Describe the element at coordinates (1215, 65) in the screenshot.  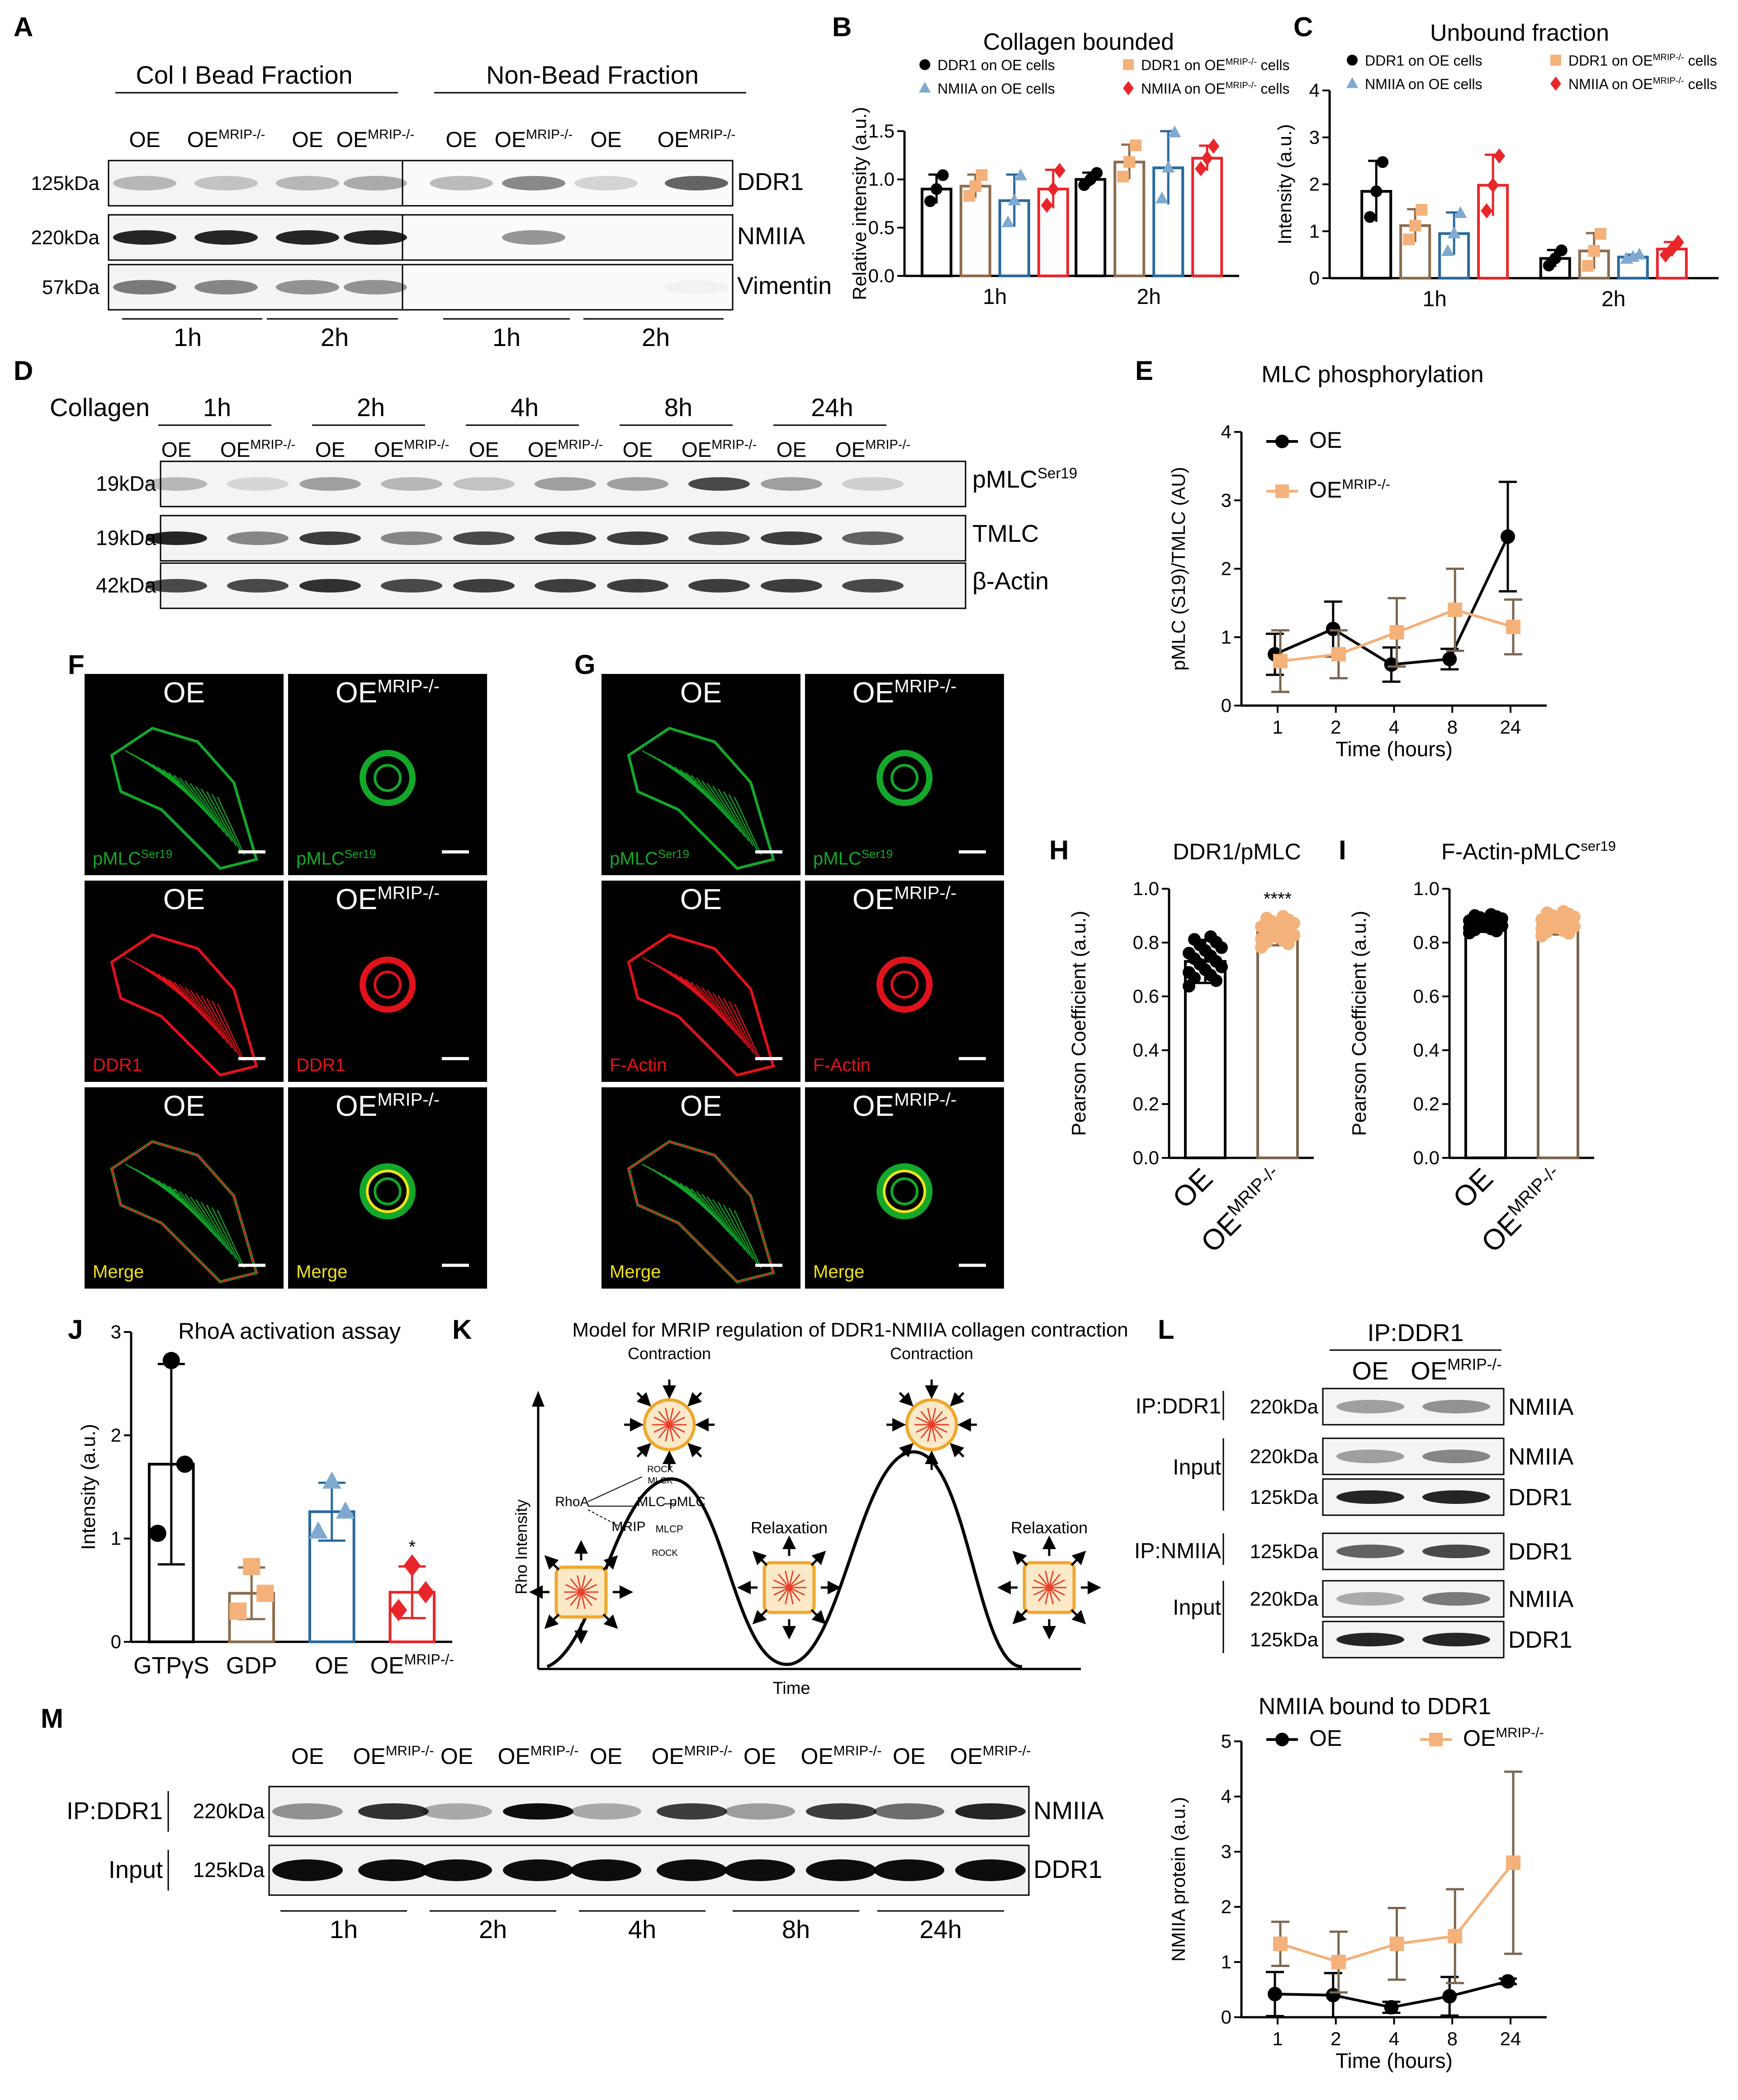
I see `legend-entry: DDR1 on OEMRIP-/- cells` at that location.